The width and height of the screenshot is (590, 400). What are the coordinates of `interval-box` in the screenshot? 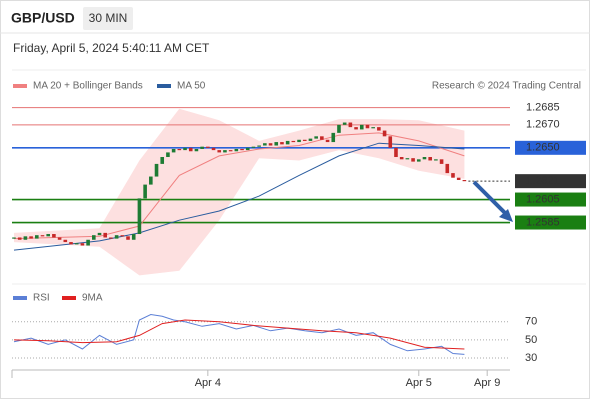 It's located at (108, 18).